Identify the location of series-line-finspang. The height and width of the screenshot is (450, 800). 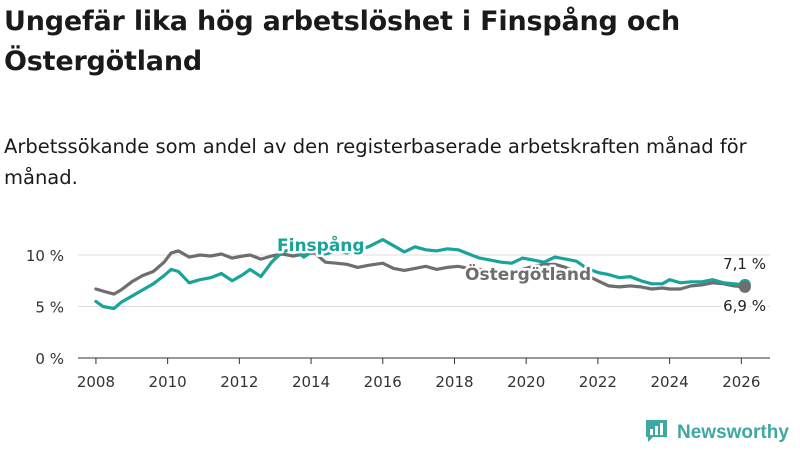
(420, 274).